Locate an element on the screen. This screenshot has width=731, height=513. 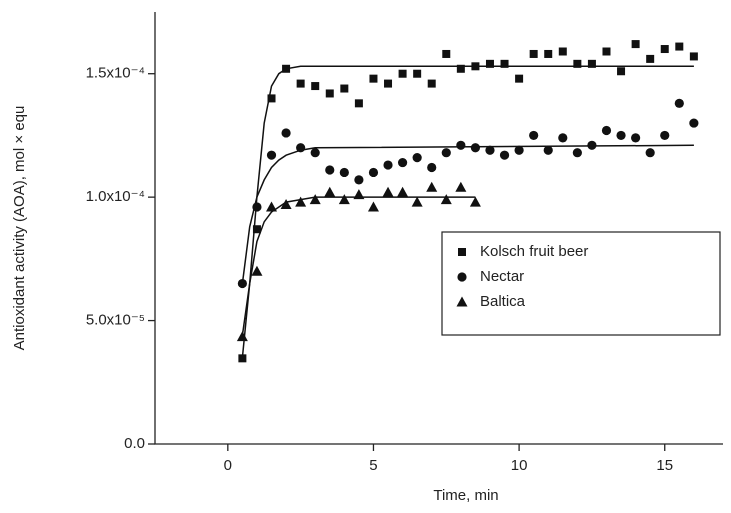
legend-label: Kolsch fruit beer is located at coordinates (534, 251).